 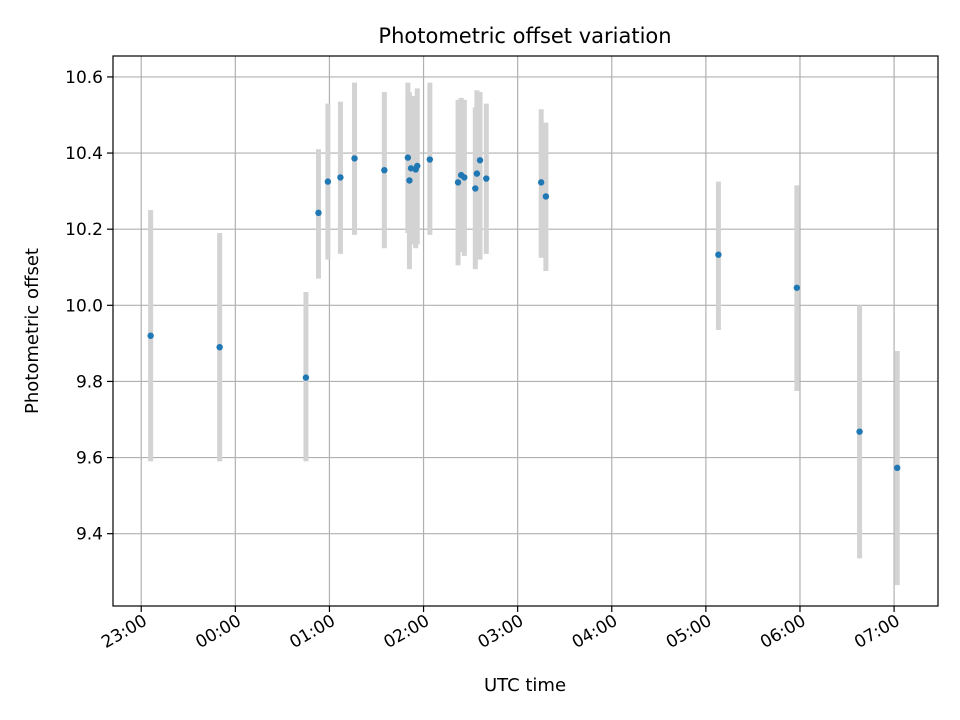 I want to click on y-tick-label: 9.6, so click(x=89, y=459).